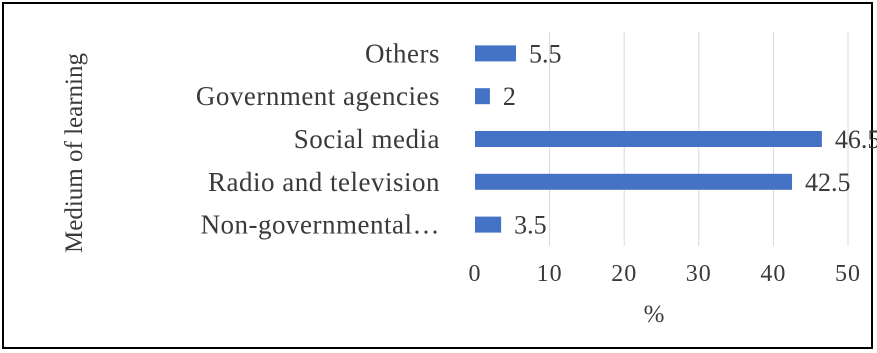 The width and height of the screenshot is (877, 353). Describe the element at coordinates (74, 153) in the screenshot. I see `y-axis-title: Medium of learning` at that location.